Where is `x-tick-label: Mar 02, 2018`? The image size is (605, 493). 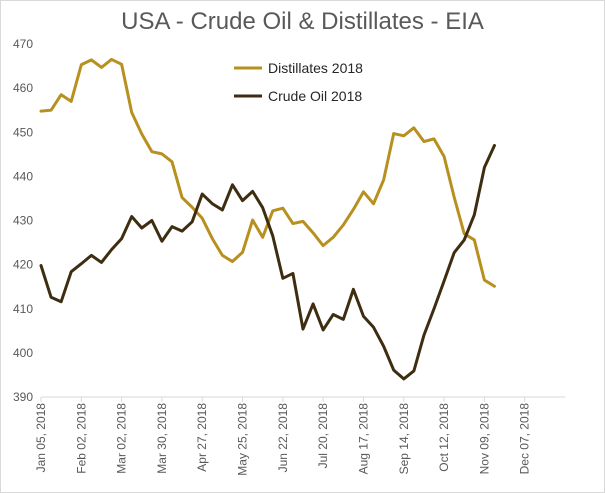
x-tick-label: Mar 02, 2018 is located at coordinates (122, 438).